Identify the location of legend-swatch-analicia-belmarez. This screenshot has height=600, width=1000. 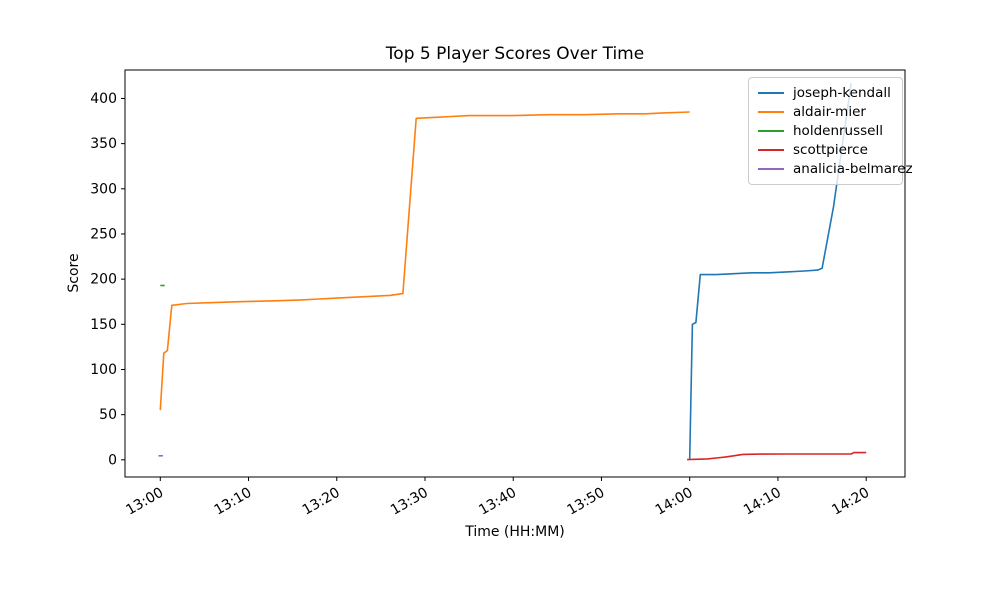
(771, 168).